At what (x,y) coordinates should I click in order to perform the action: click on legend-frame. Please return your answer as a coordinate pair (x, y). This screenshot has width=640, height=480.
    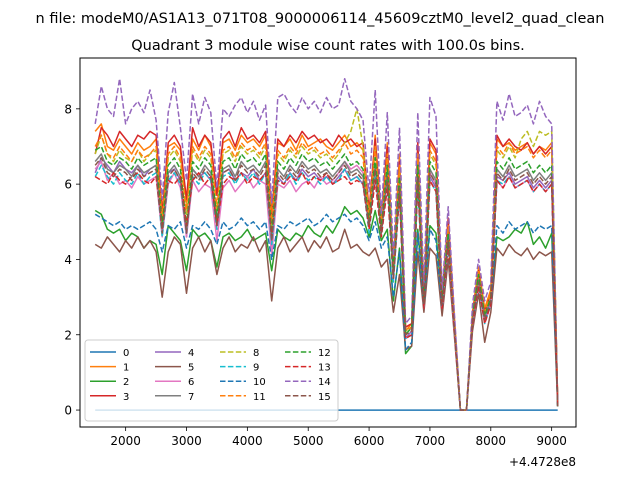
    Looking at the image, I should click on (211, 380).